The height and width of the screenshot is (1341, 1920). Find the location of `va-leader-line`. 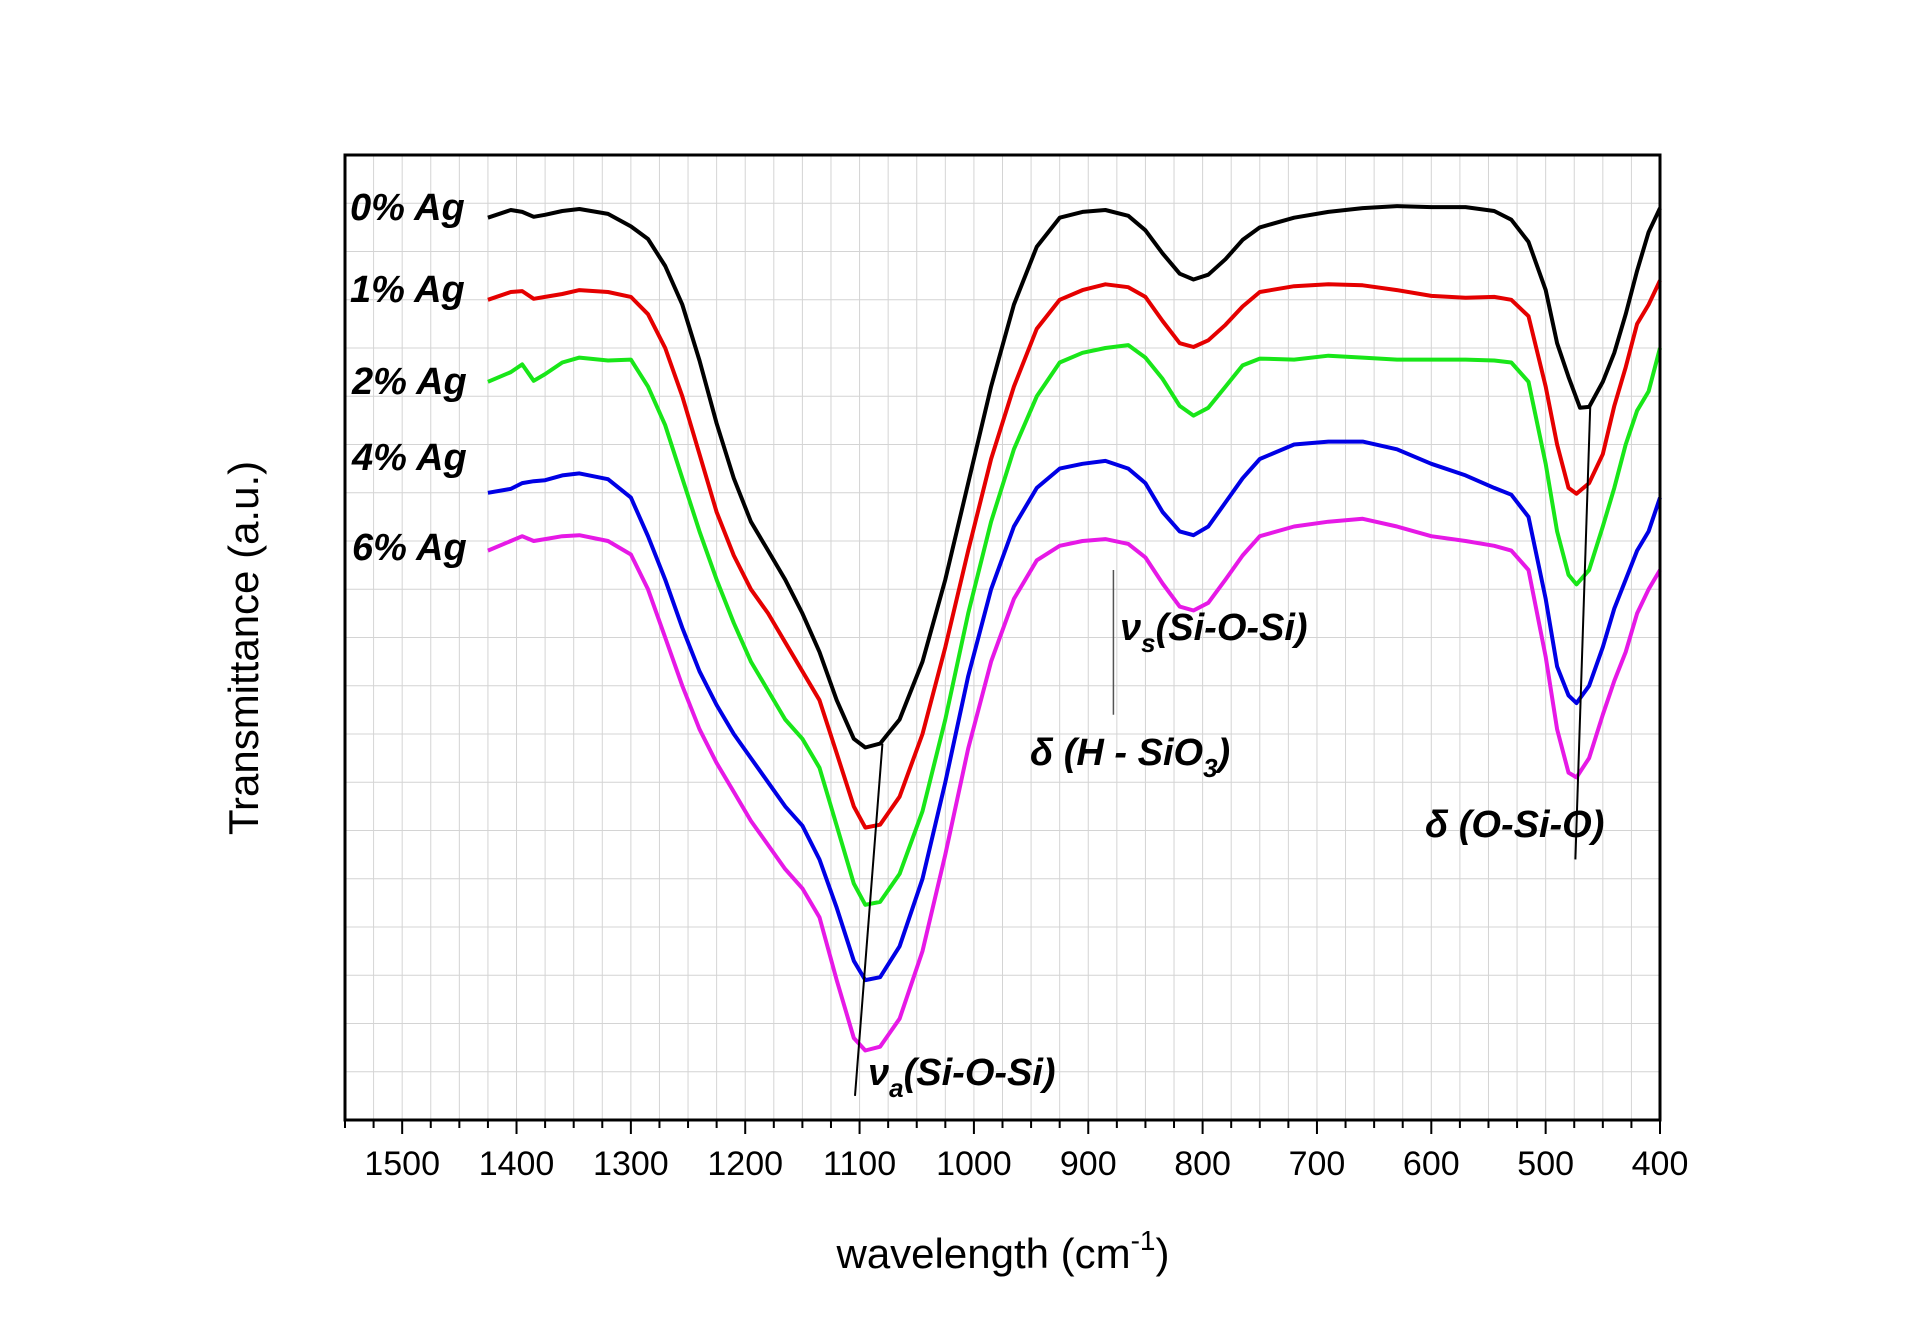

va-leader-line is located at coordinates (868, 919).